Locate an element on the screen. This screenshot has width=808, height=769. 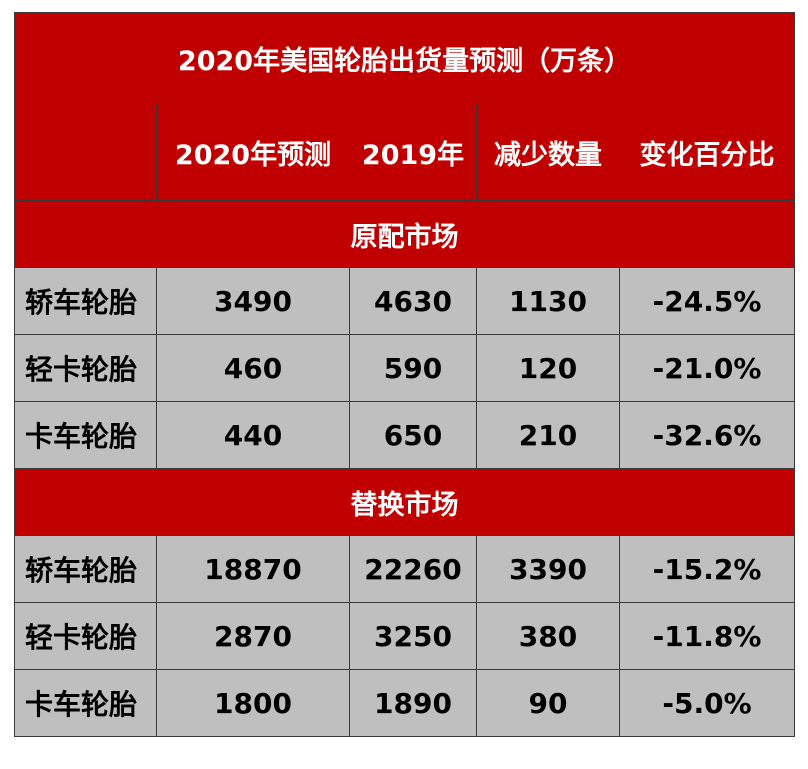
cell-2020-forecast: 440 is located at coordinates (253, 435).